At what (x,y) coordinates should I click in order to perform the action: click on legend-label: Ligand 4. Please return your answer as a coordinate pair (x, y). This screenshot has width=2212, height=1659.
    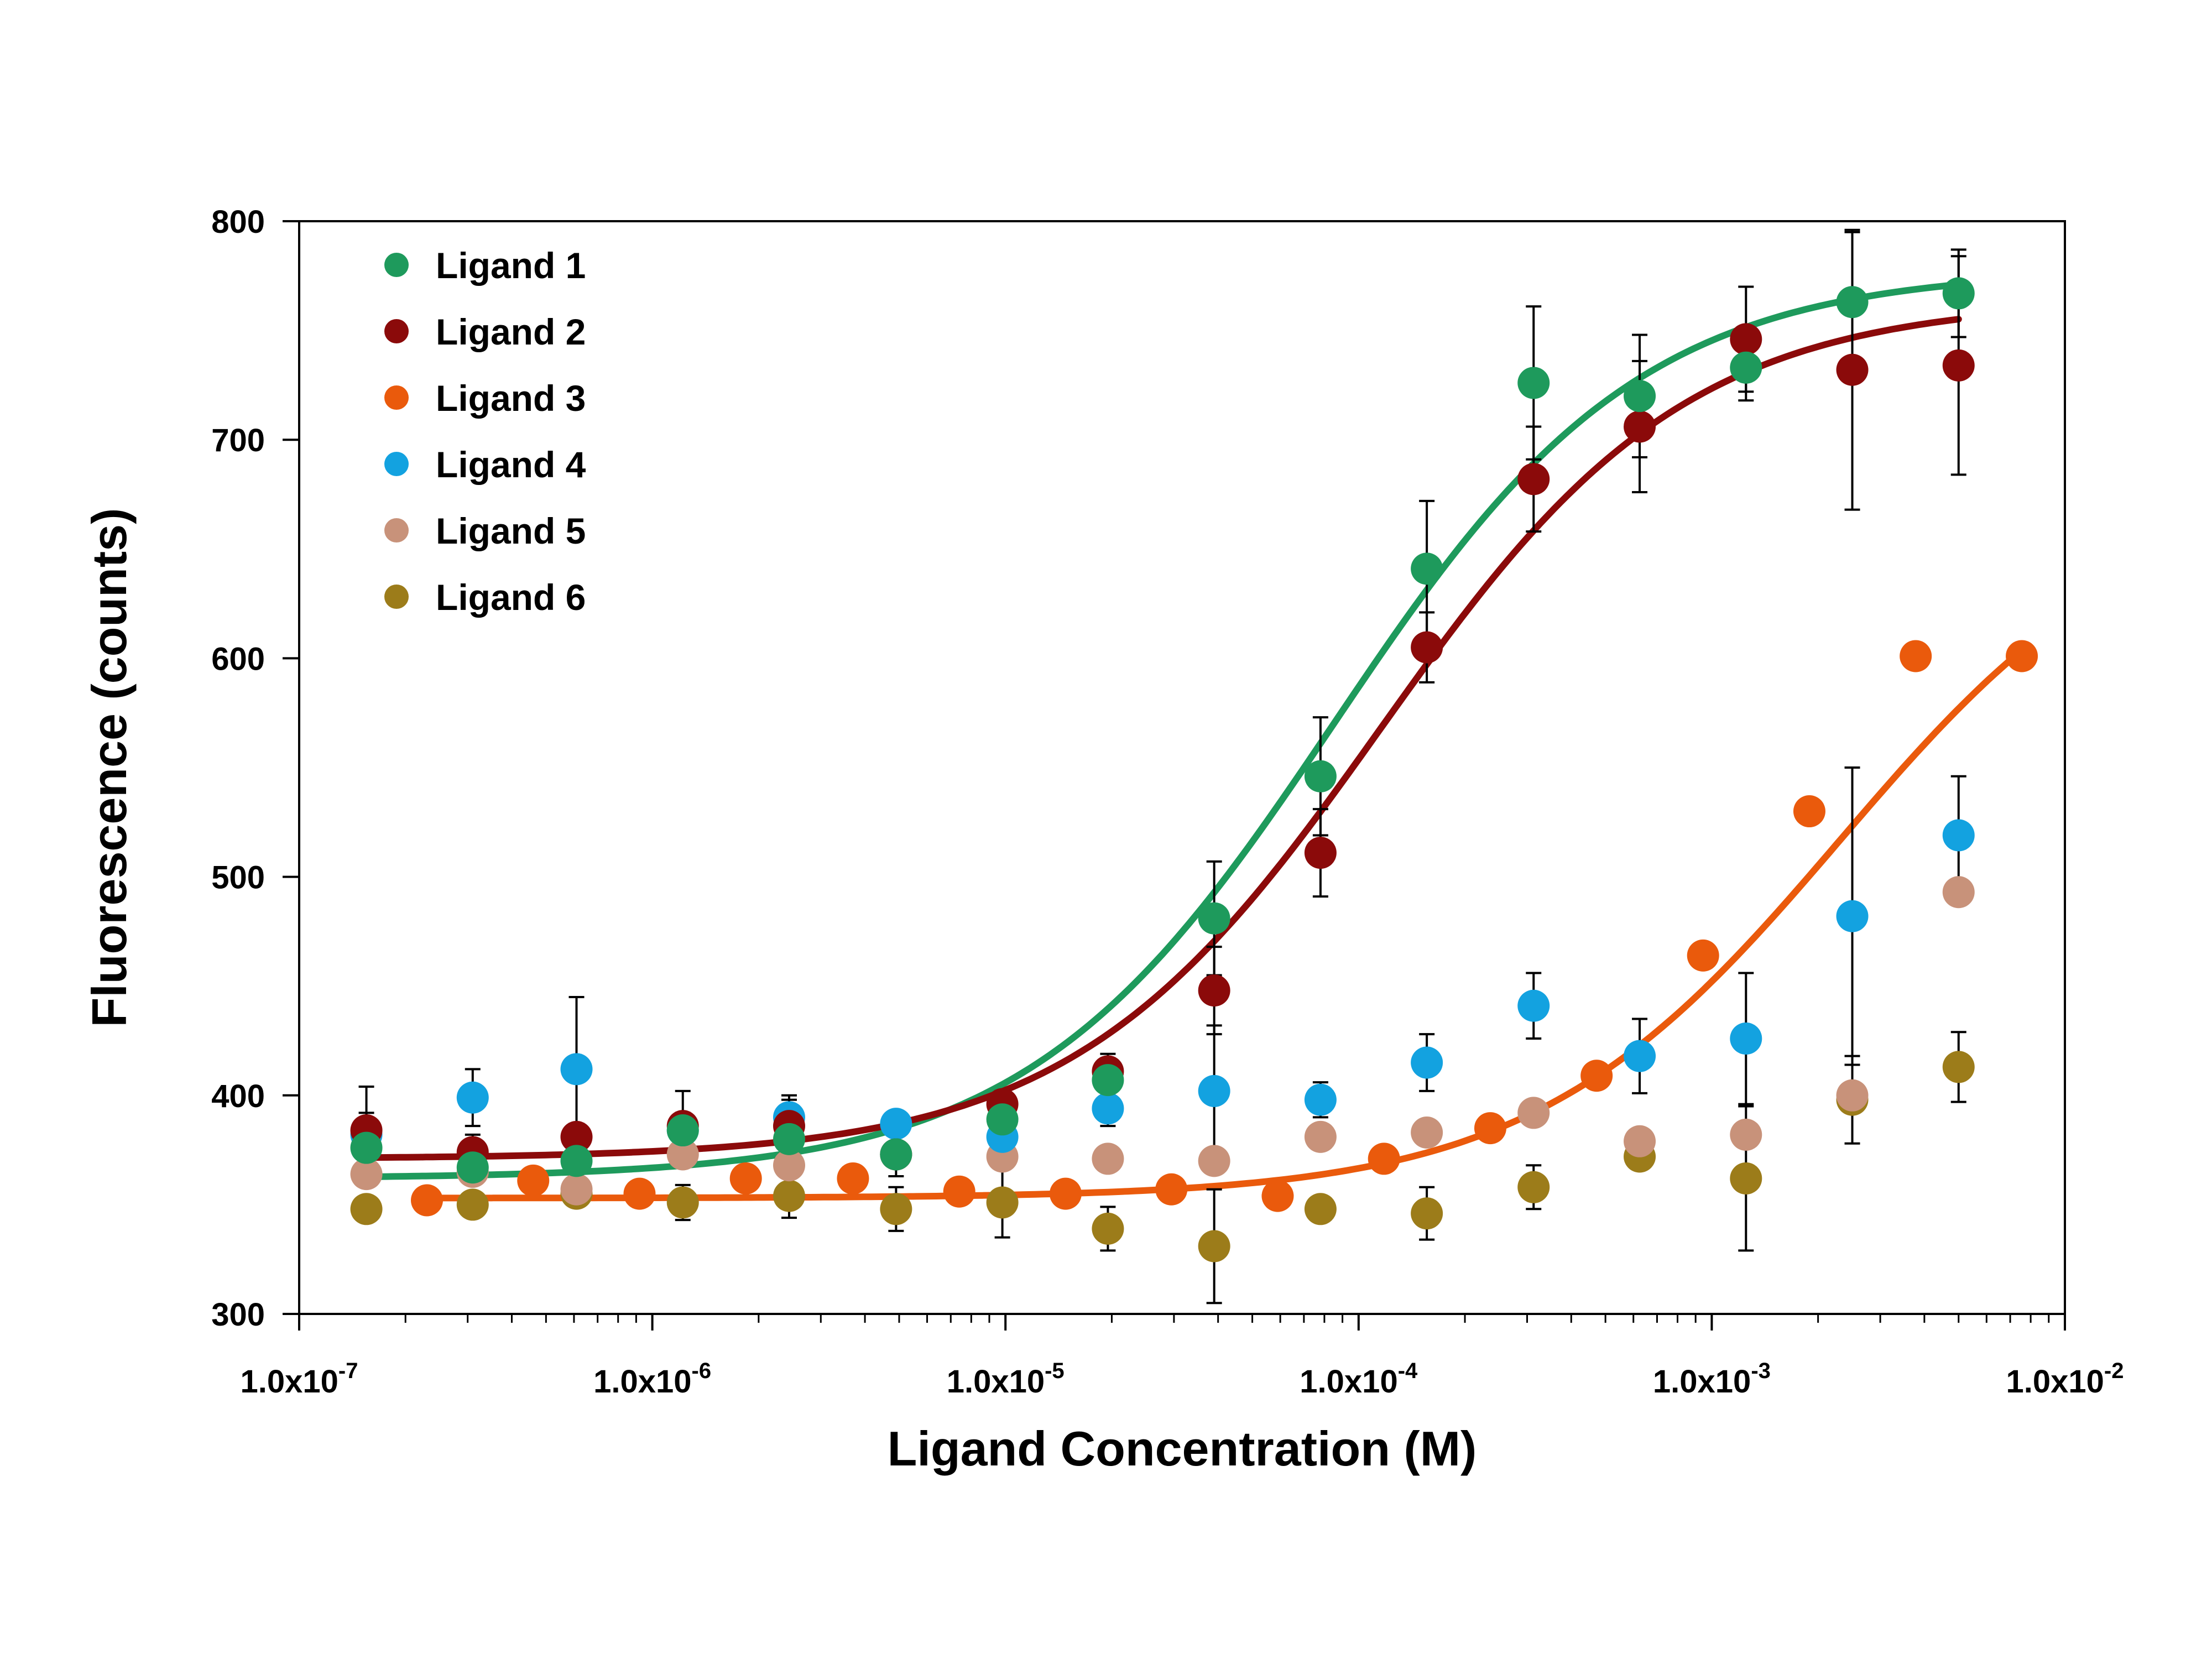
    Looking at the image, I should click on (511, 465).